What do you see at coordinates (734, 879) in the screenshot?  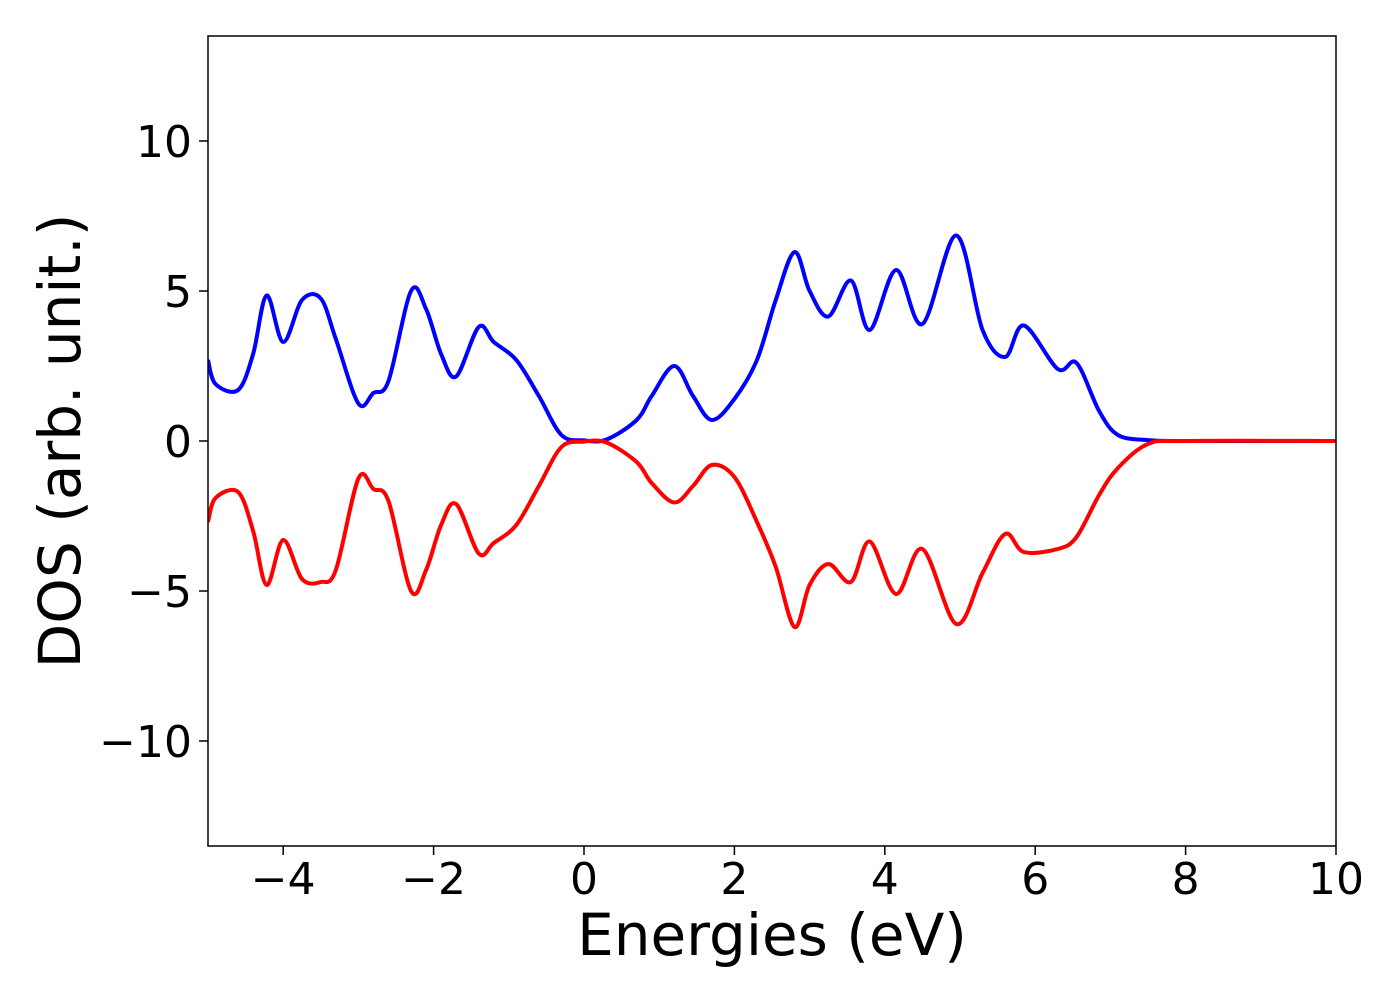 I see `x-tick-label: 2` at bounding box center [734, 879].